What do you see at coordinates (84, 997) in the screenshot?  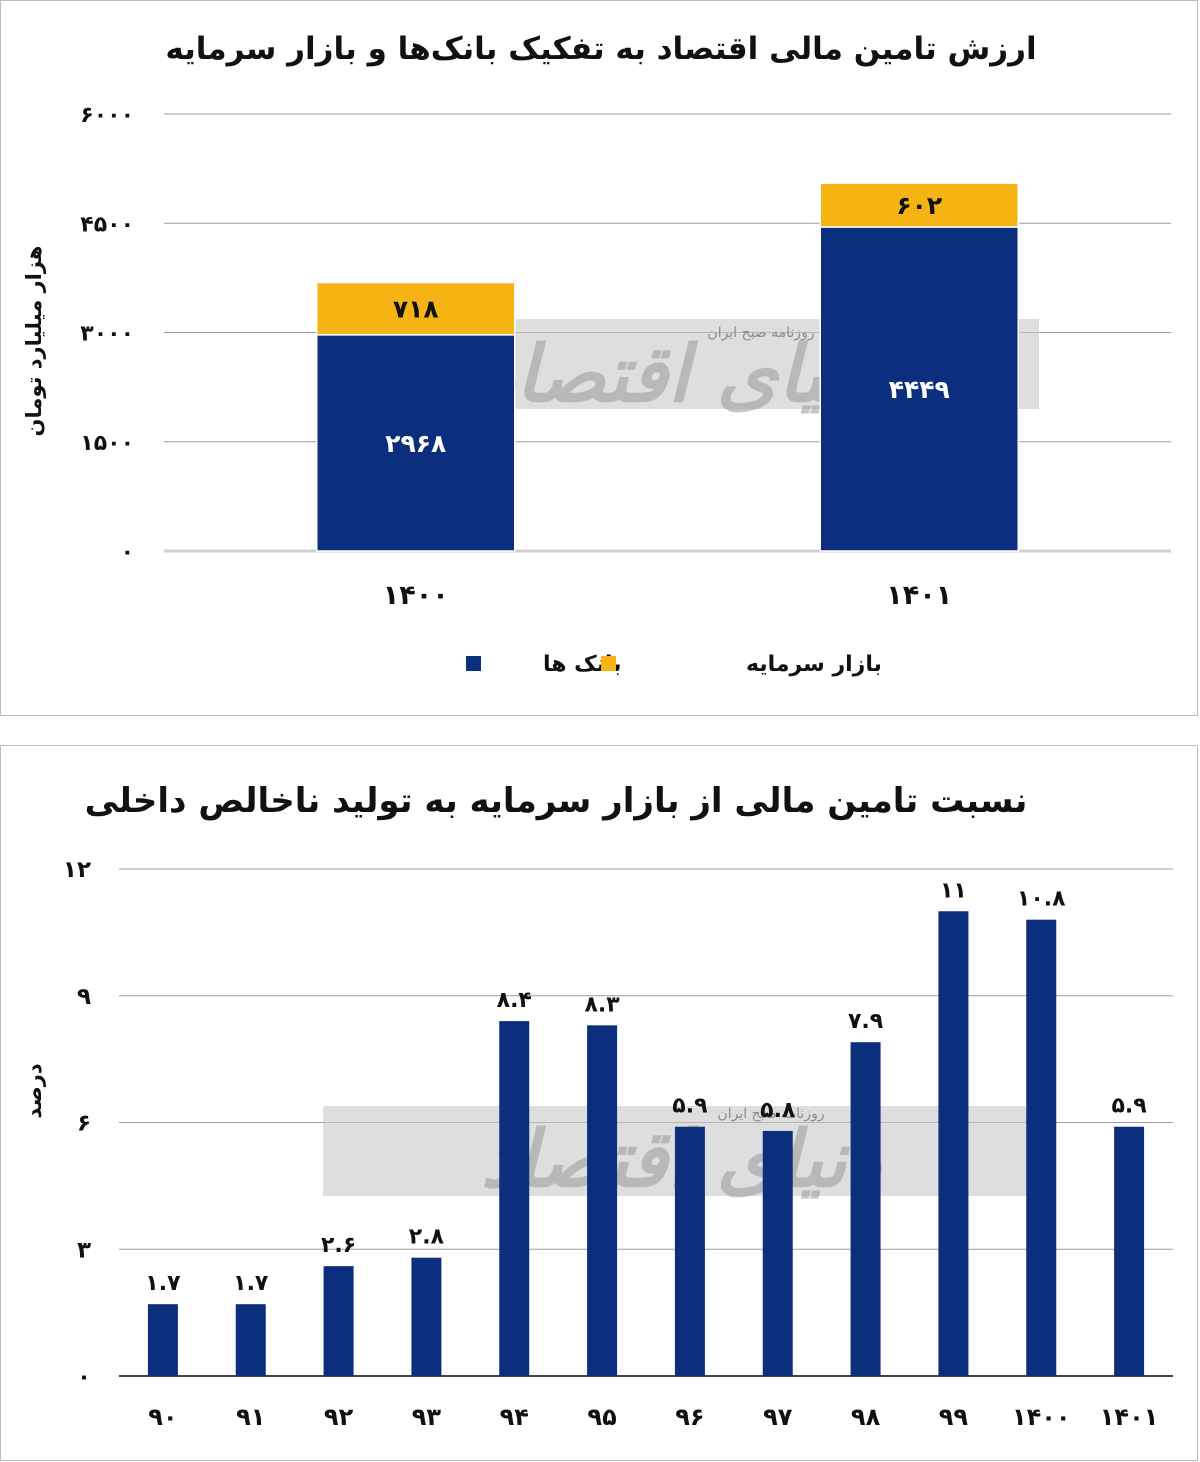 I see `y-tick-label: ۹` at bounding box center [84, 997].